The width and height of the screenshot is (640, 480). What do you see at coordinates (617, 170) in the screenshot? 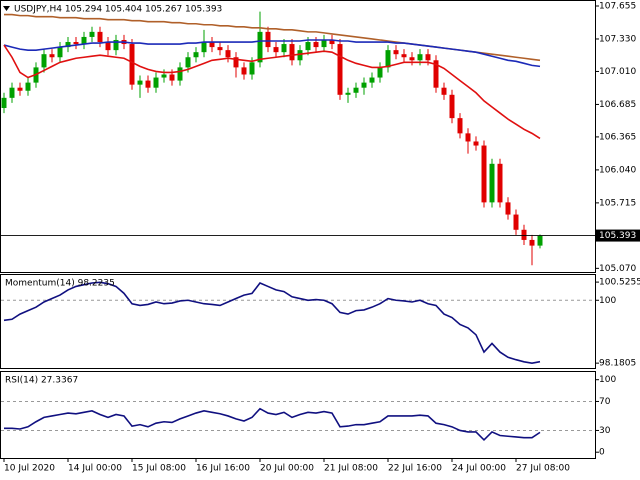
I see `y-tick-label: 106.040` at bounding box center [617, 170].